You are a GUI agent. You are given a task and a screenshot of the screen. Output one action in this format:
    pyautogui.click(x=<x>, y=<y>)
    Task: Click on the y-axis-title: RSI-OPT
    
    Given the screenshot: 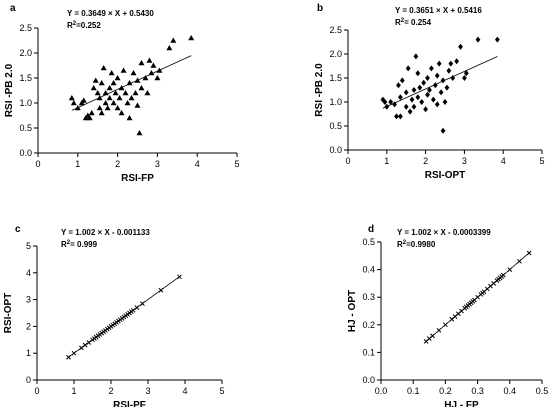 What is the action you would take?
    pyautogui.click(x=8, y=313)
    